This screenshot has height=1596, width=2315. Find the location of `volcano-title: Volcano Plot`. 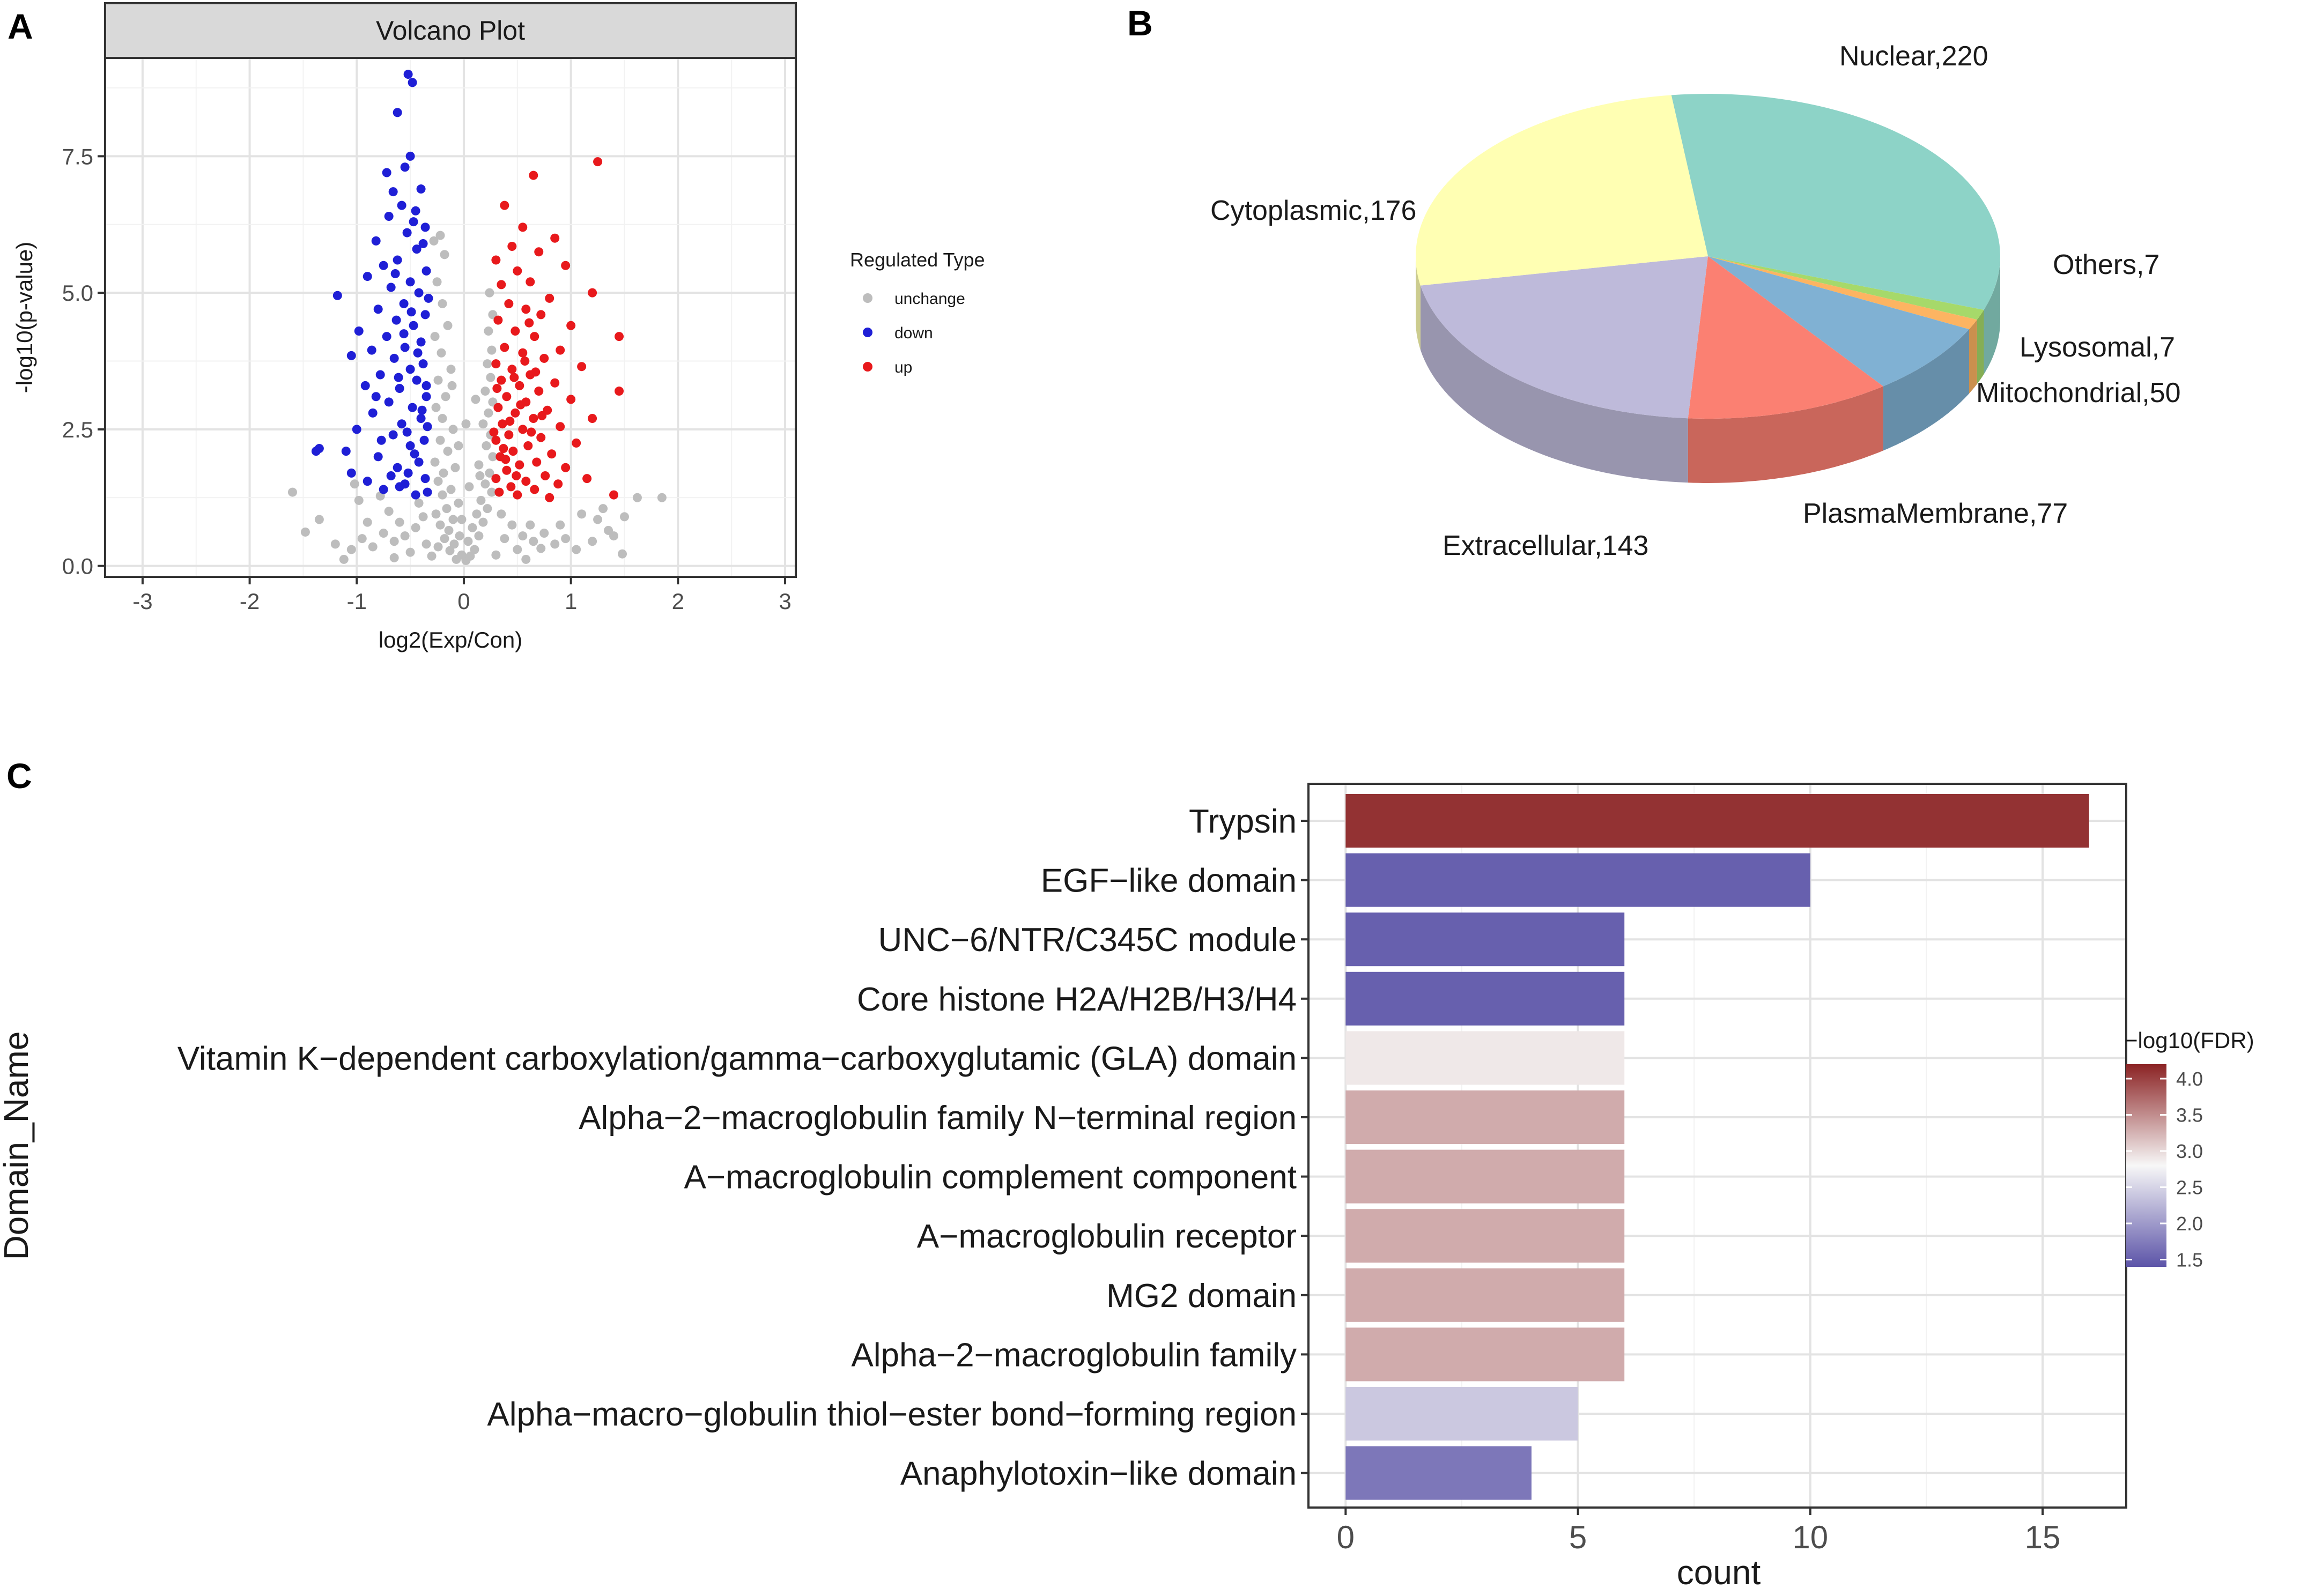

volcano-title: Volcano Plot is located at coordinates (450, 31).